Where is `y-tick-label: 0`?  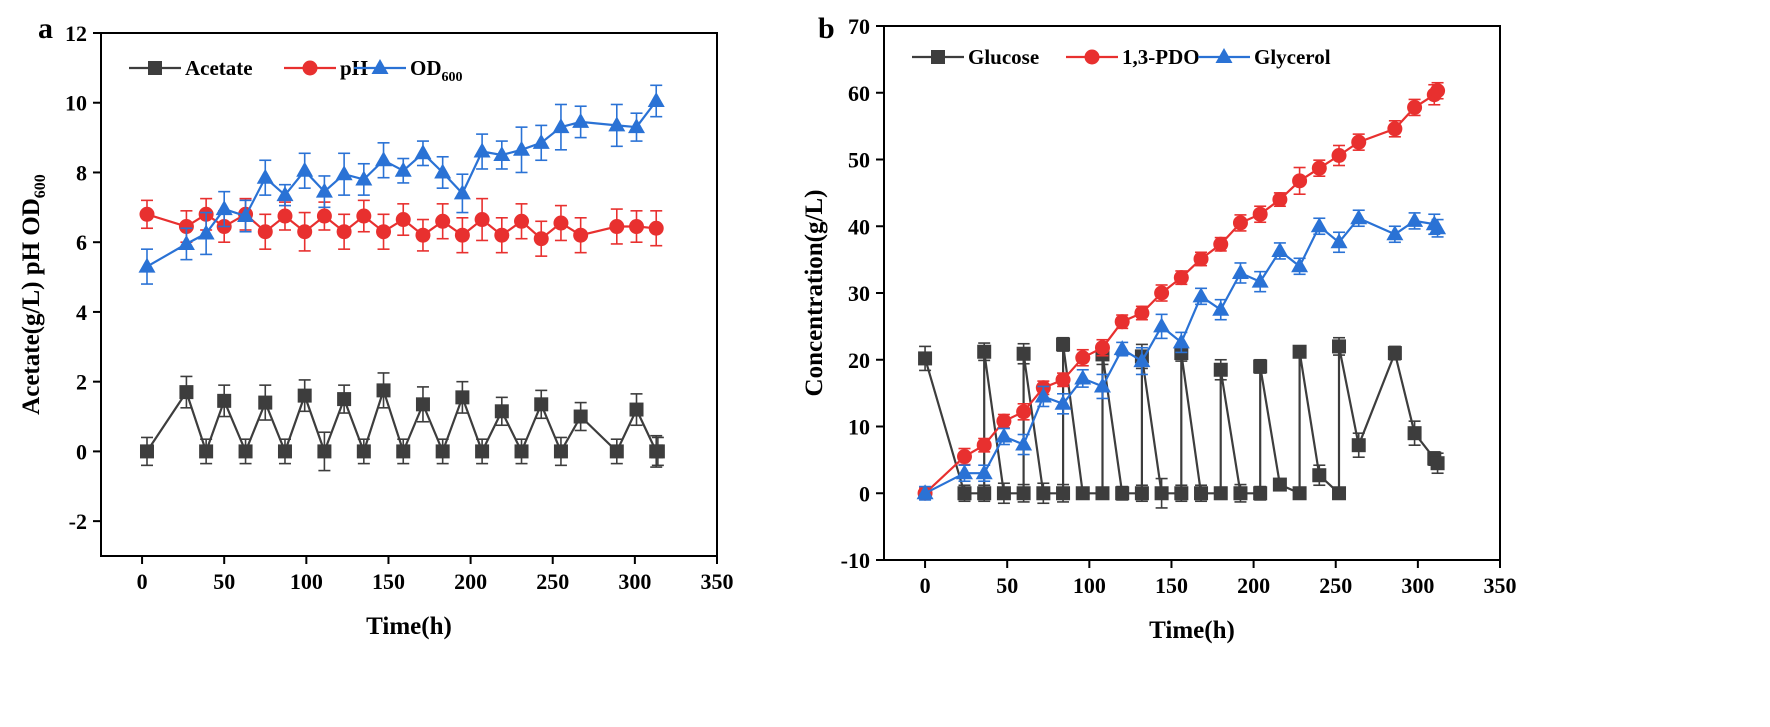
y-tick-label: 0 is located at coordinates (81, 451).